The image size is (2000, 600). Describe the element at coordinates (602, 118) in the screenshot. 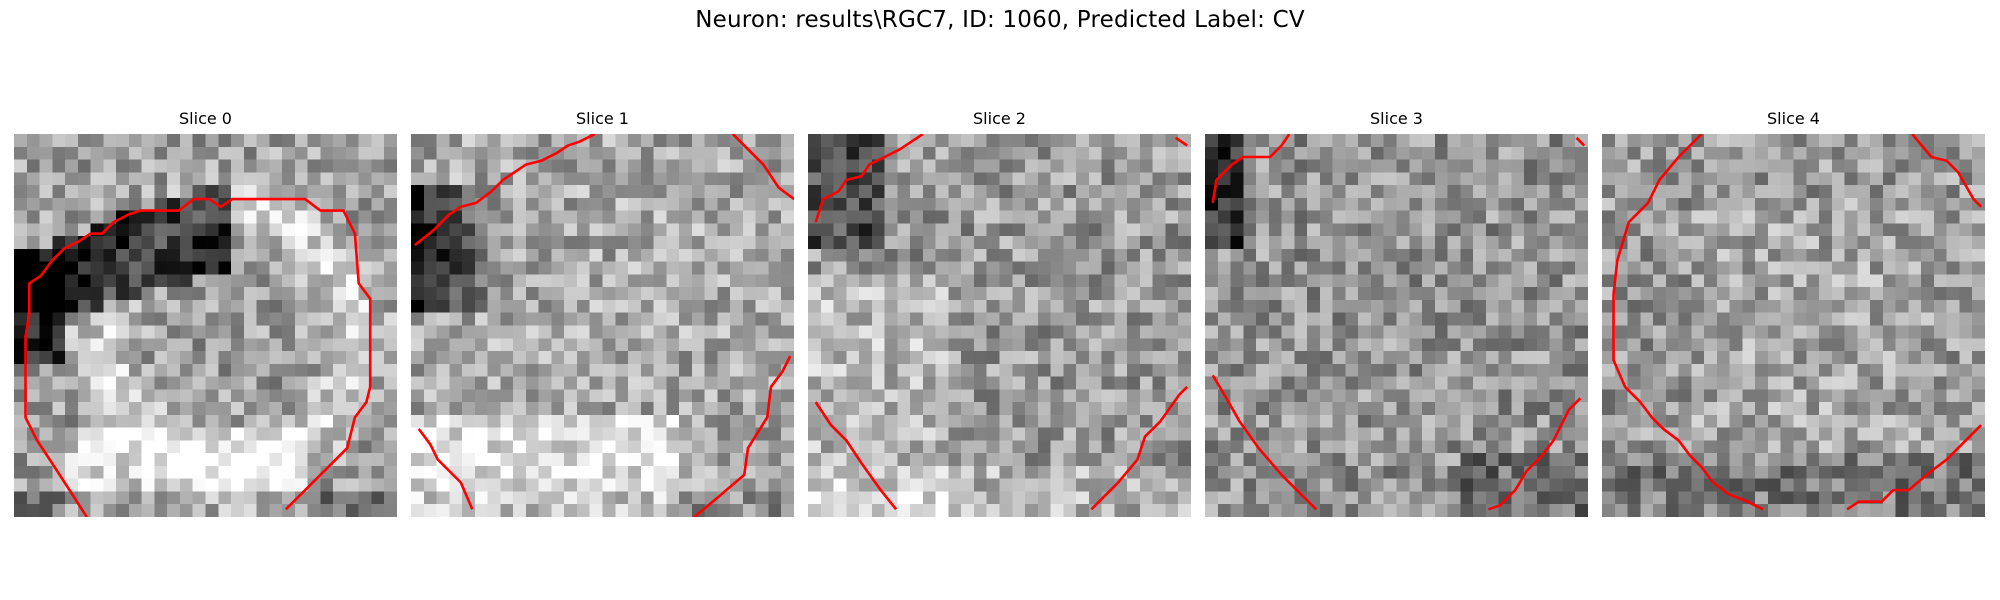

I see `slice-title-1: Slice 1` at that location.